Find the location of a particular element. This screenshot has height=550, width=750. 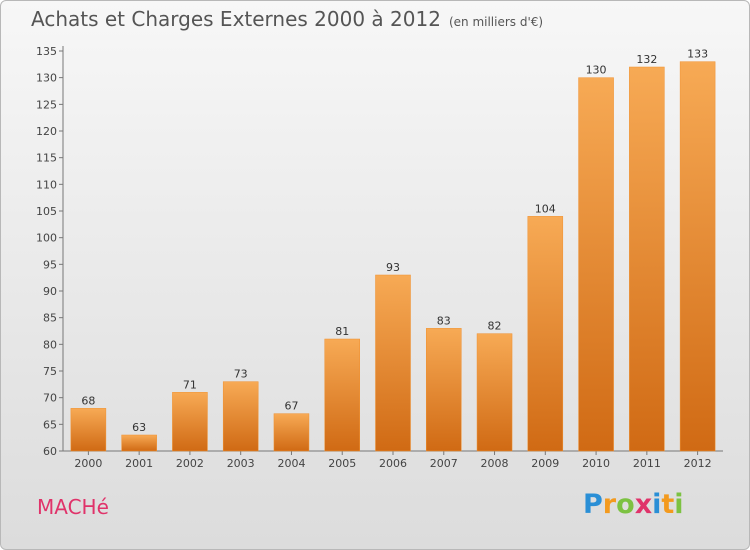

logo-letter: t is located at coordinates (668, 504).